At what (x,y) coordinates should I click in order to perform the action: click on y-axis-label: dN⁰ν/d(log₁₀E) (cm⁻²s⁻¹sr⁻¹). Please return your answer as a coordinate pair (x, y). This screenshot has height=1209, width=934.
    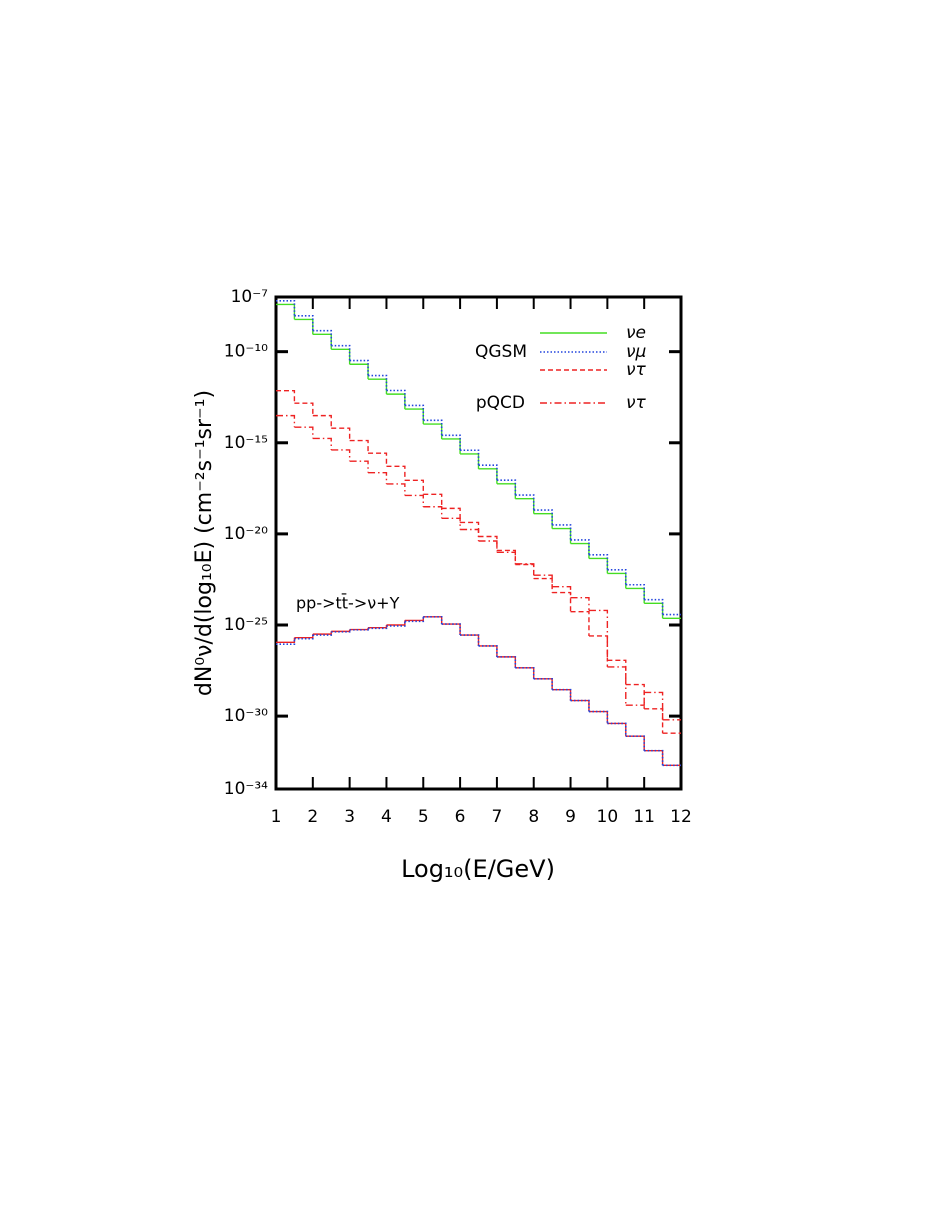
    Looking at the image, I should click on (204, 543).